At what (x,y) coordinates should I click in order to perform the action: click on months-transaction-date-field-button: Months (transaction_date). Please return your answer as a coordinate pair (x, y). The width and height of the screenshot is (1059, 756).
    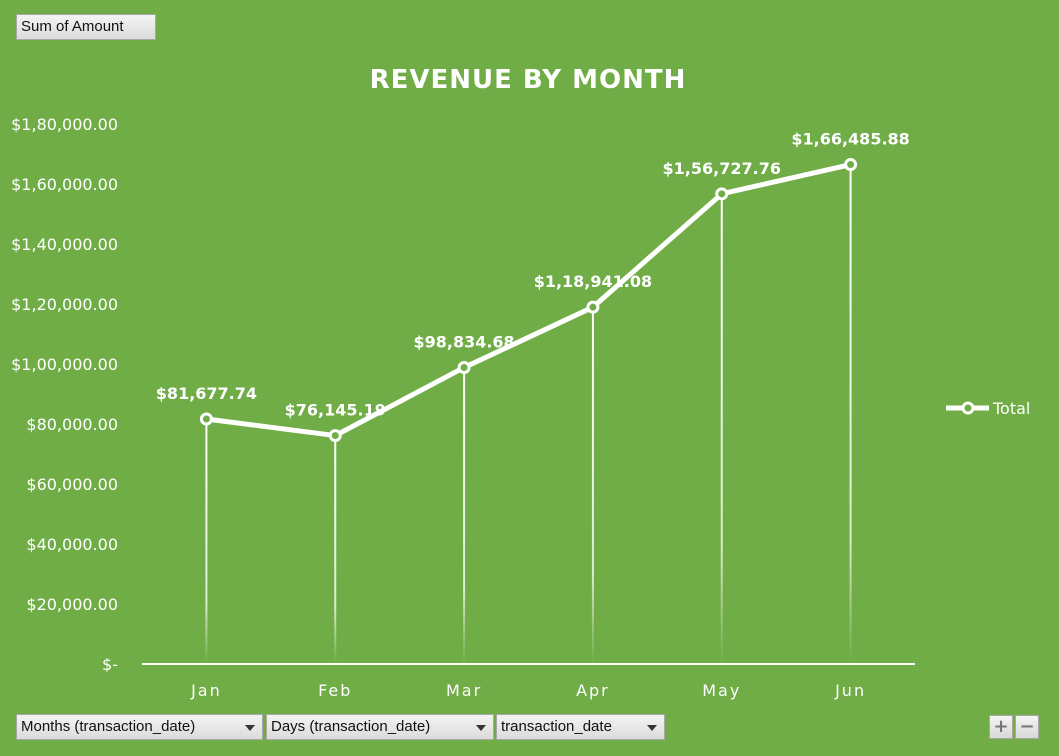
    Looking at the image, I should click on (139, 727).